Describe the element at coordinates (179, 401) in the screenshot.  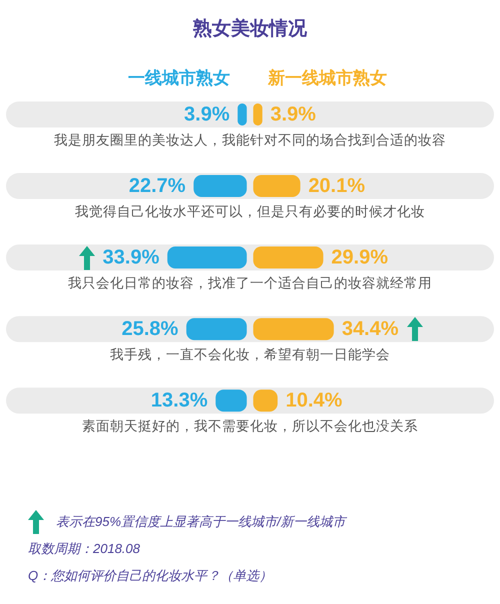
I see `data-label: 13.3%` at that location.